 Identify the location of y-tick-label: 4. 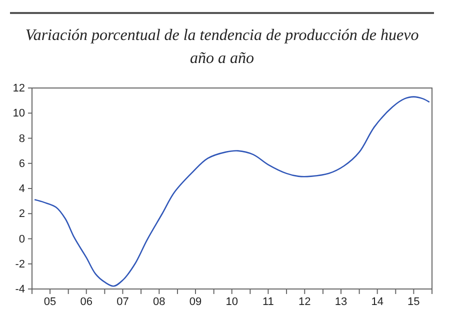
(21, 189).